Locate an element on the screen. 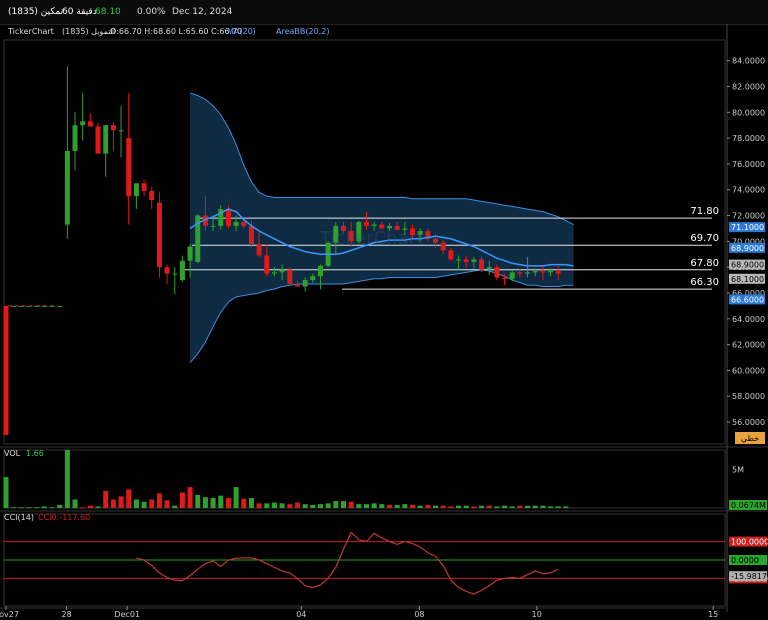 The image size is (768, 620). x-tick-label: 28 is located at coordinates (66, 614).